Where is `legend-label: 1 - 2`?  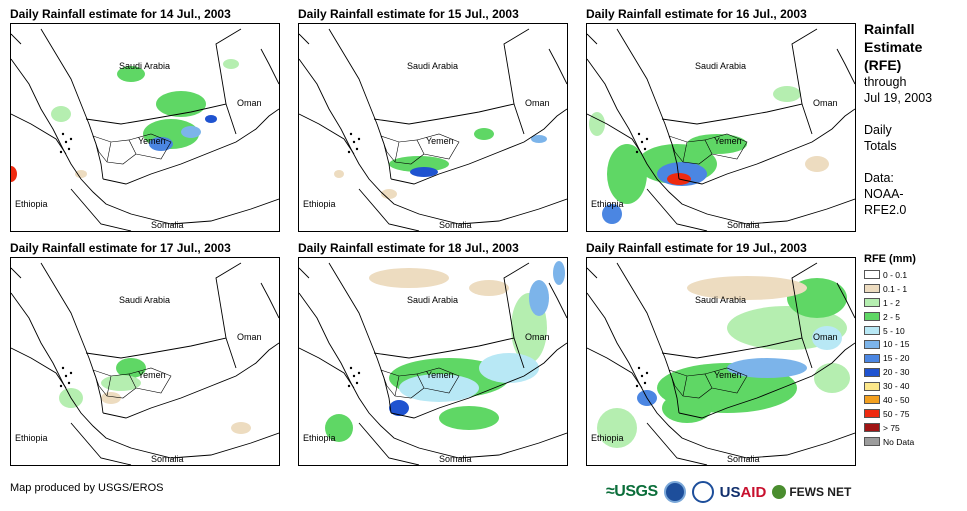
legend-label: 1 - 2 is located at coordinates (892, 302).